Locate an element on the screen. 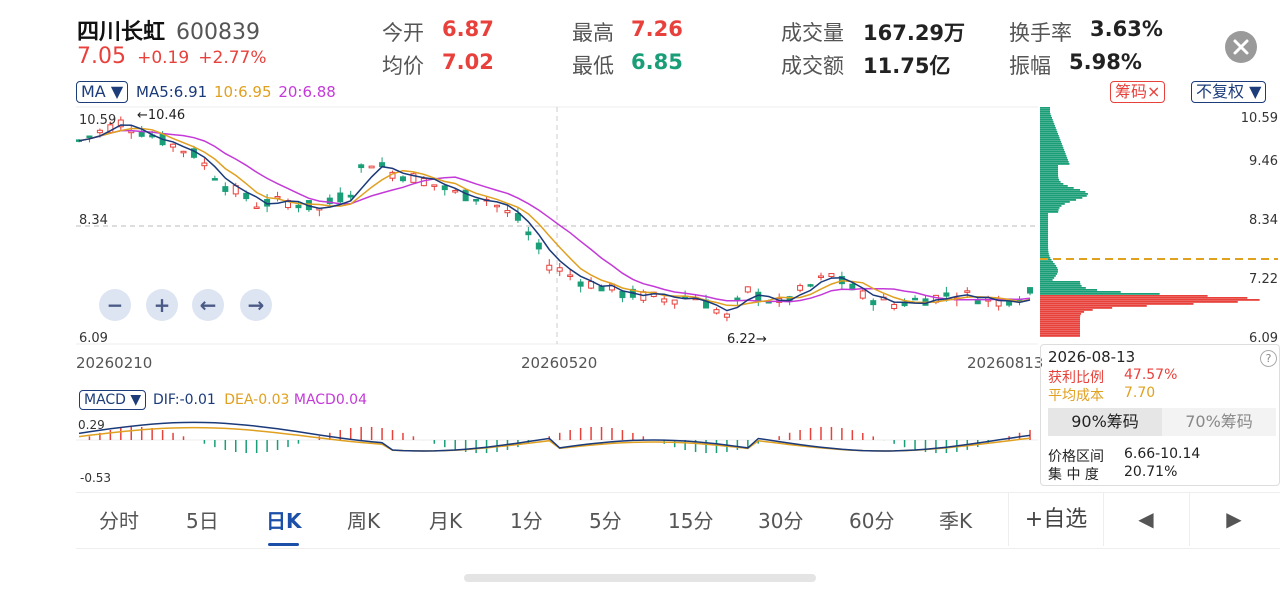 Image resolution: width=1280 pixels, height=591 pixels. tab-30min: 30分 is located at coordinates (781, 521).